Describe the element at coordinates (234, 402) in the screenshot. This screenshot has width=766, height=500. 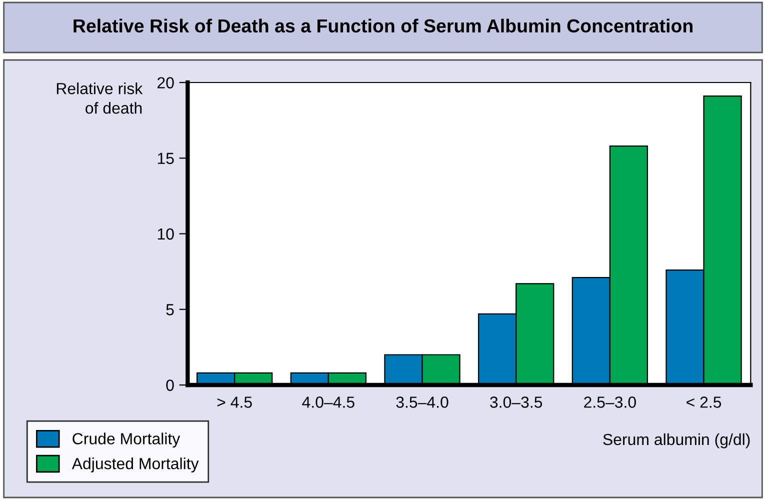
I see `x-tick-label: > 4.5` at that location.